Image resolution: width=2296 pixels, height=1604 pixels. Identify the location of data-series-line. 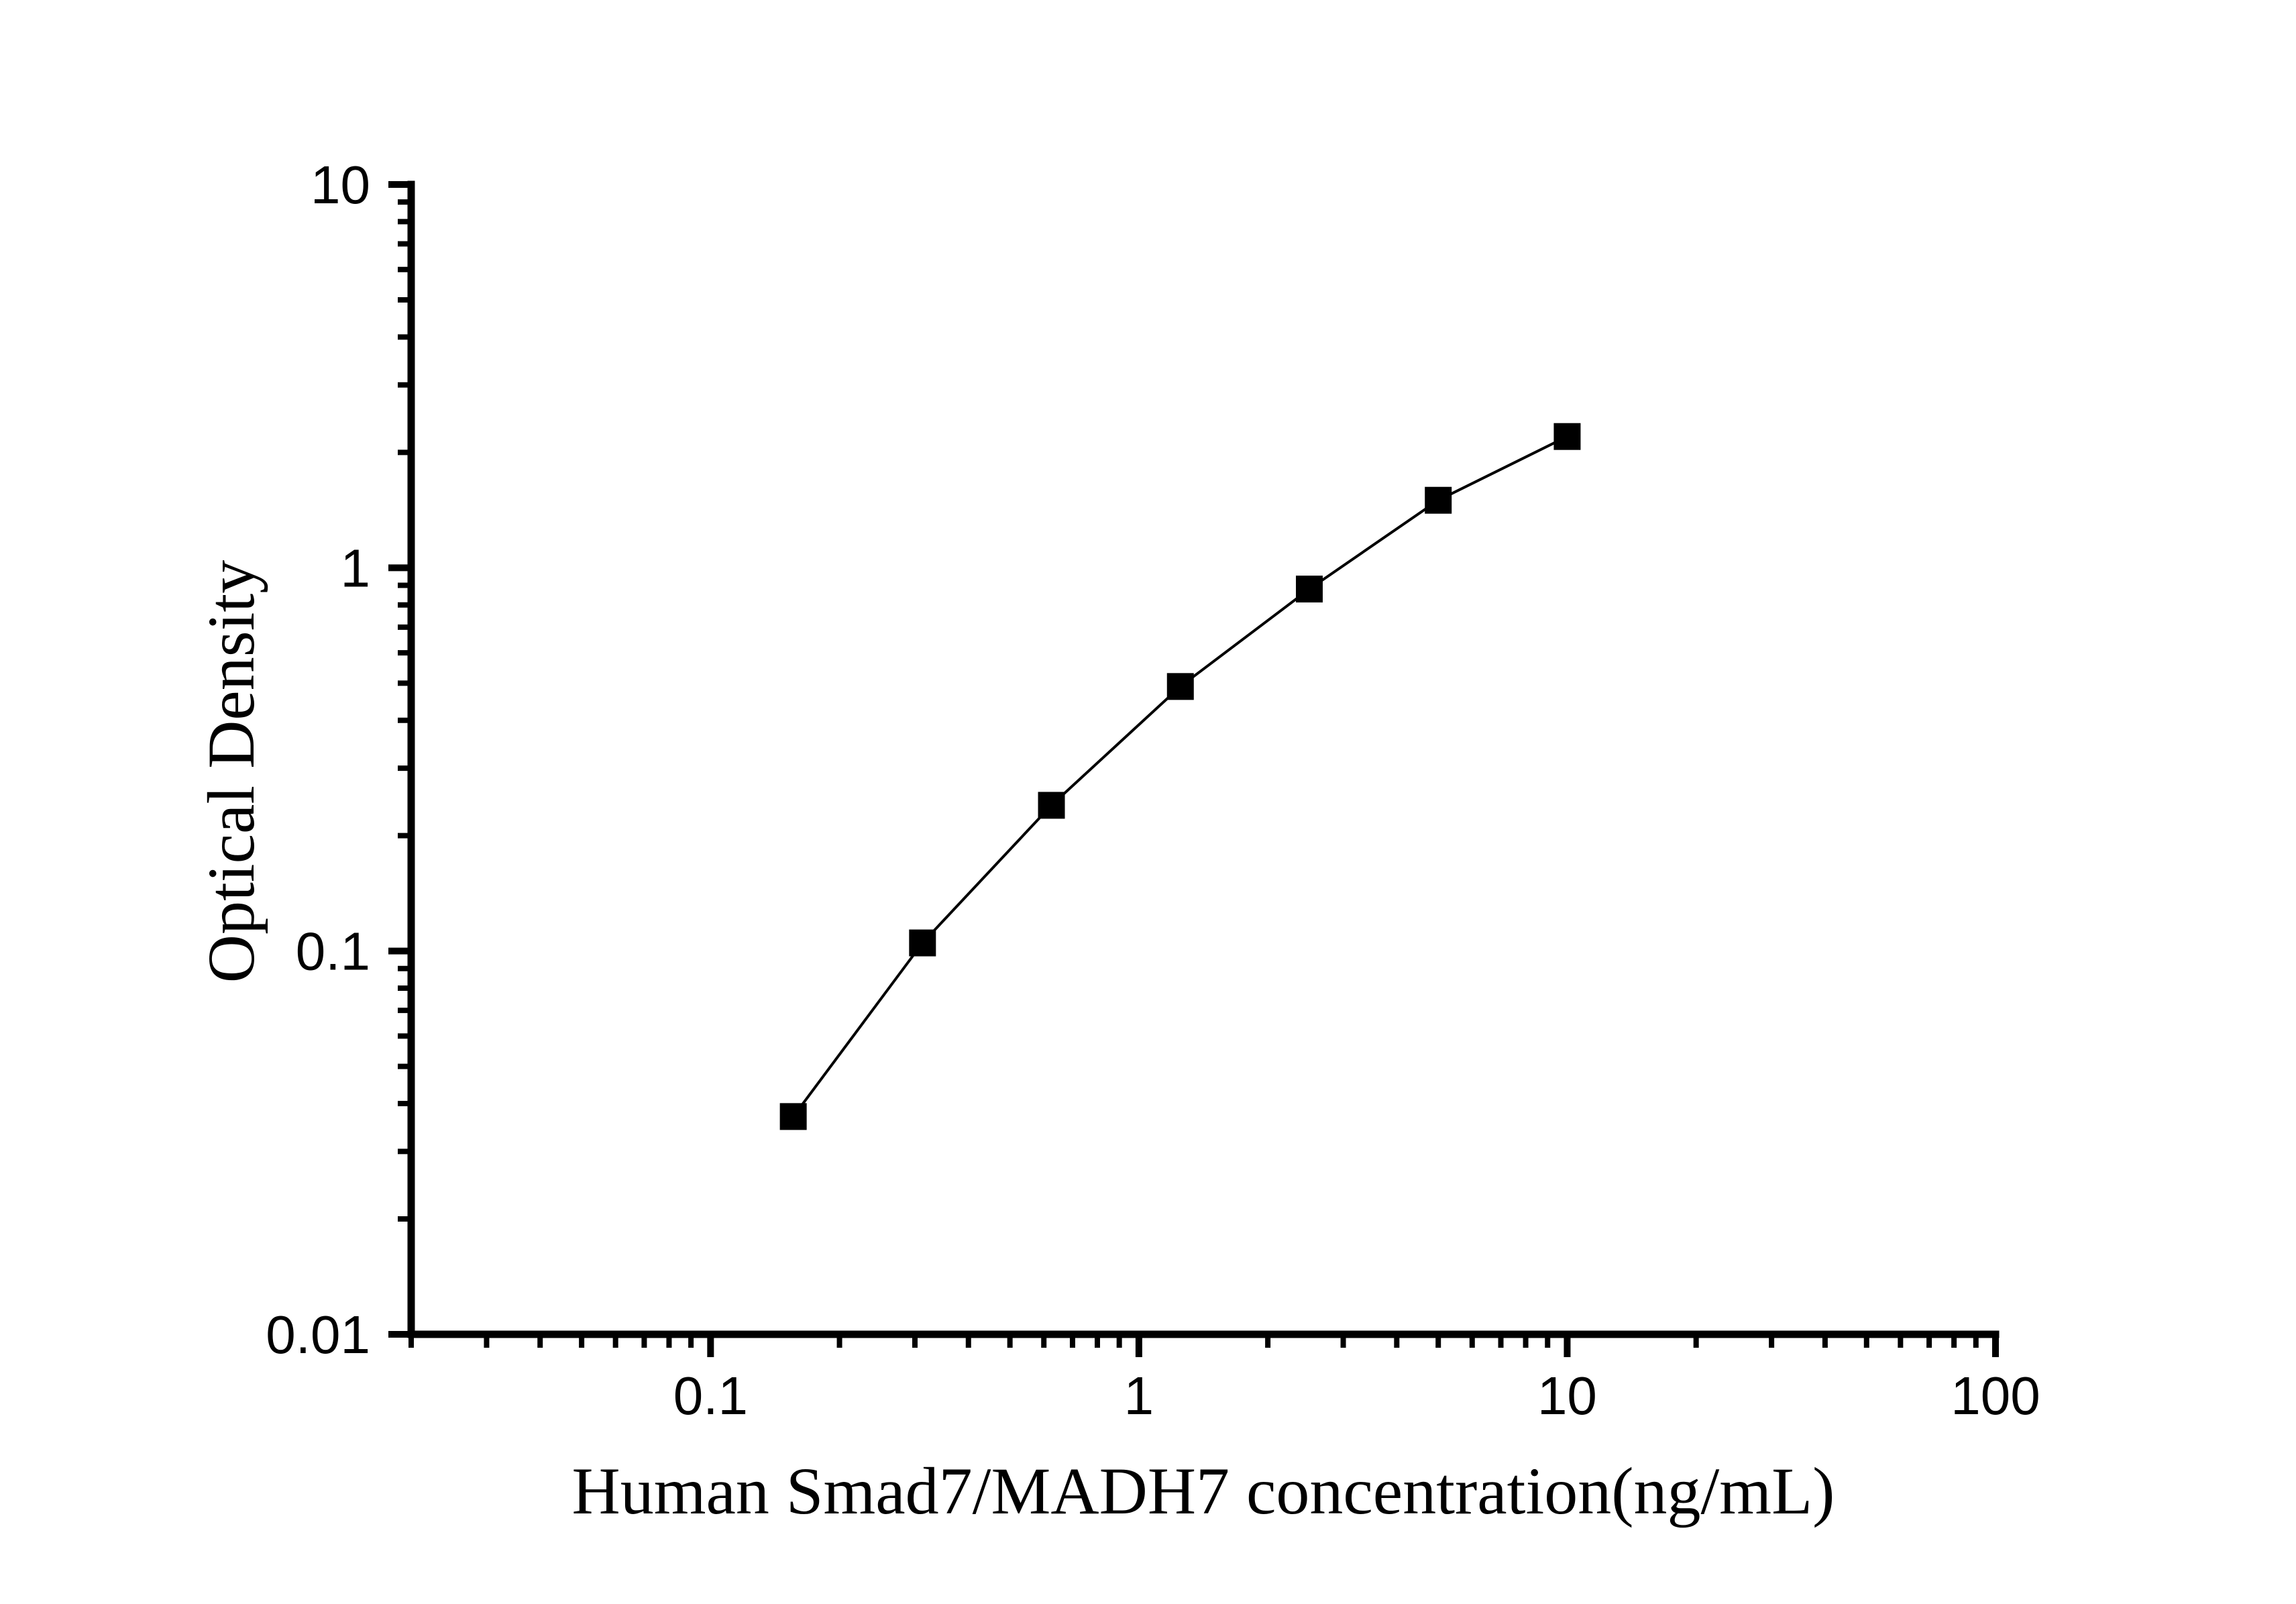
(1180, 776).